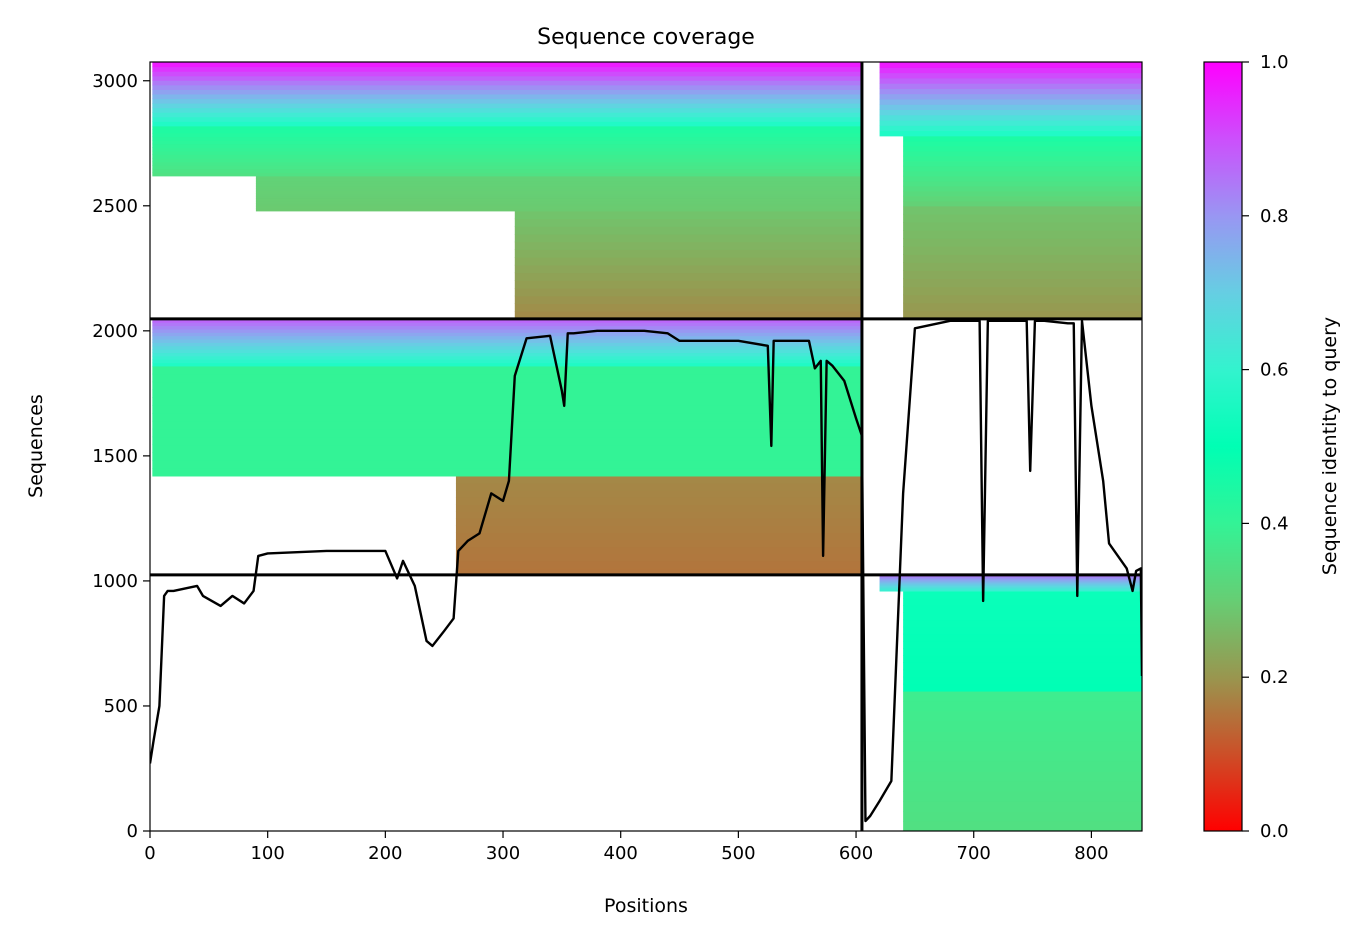  I want to click on x-tick-label-100: 100, so click(267, 853).